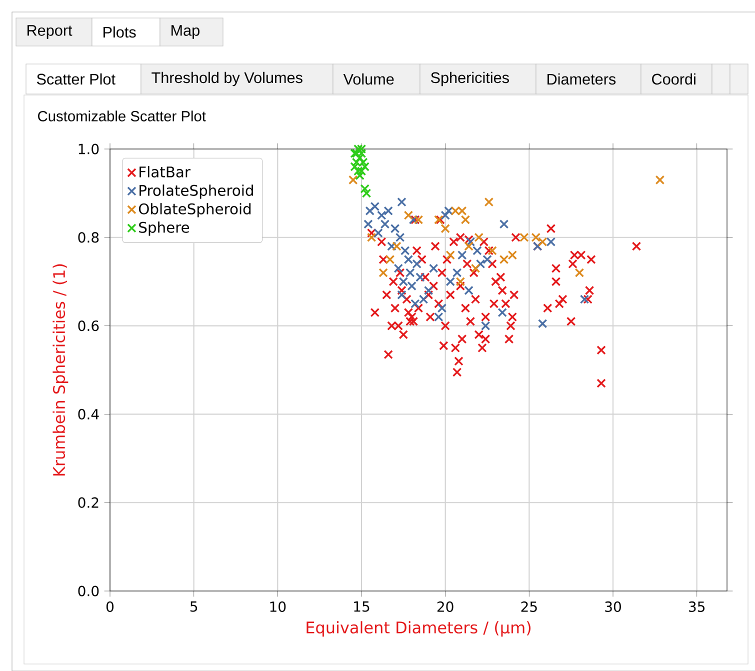 This screenshot has height=671, width=755. What do you see at coordinates (362, 606) in the screenshot?
I see `x-tick-label: 15` at bounding box center [362, 606].